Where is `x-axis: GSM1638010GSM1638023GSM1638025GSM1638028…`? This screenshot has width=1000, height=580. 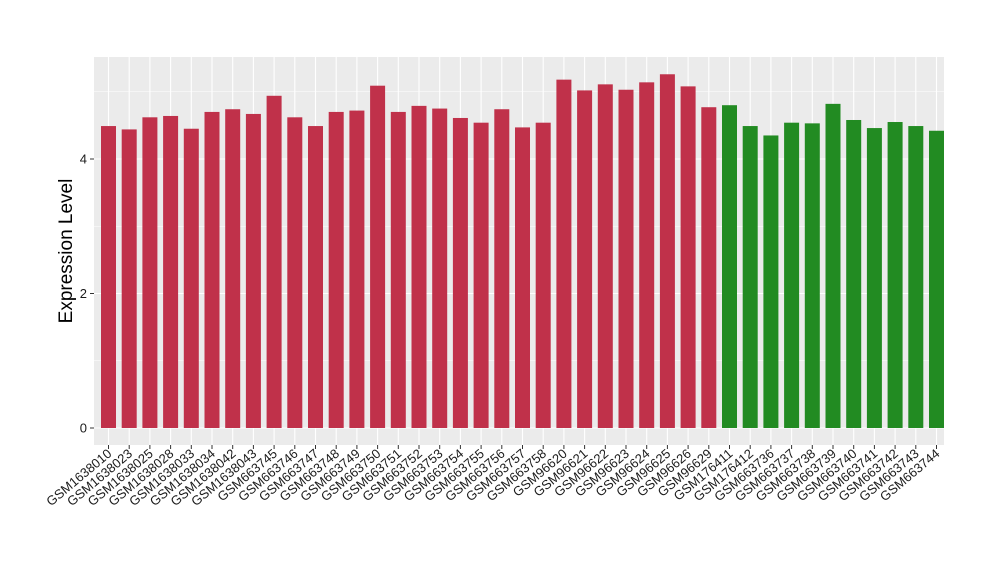
x-axis: GSM1638010GSM1638023GSM1638025GSM1638028… is located at coordinates (492, 477).